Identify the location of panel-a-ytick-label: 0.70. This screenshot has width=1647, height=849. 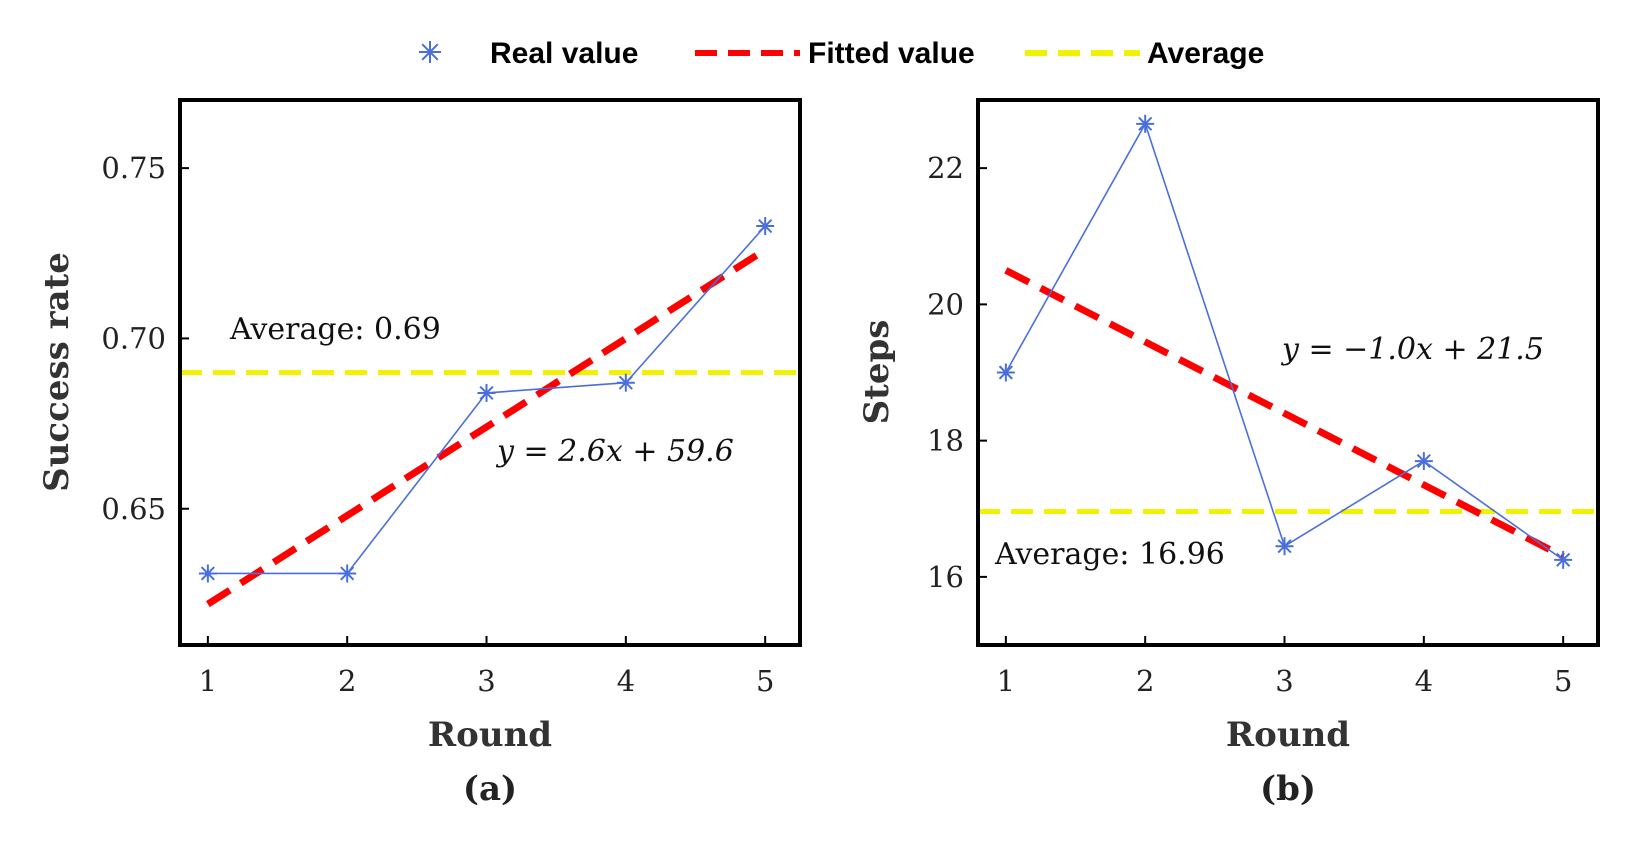
(133, 338).